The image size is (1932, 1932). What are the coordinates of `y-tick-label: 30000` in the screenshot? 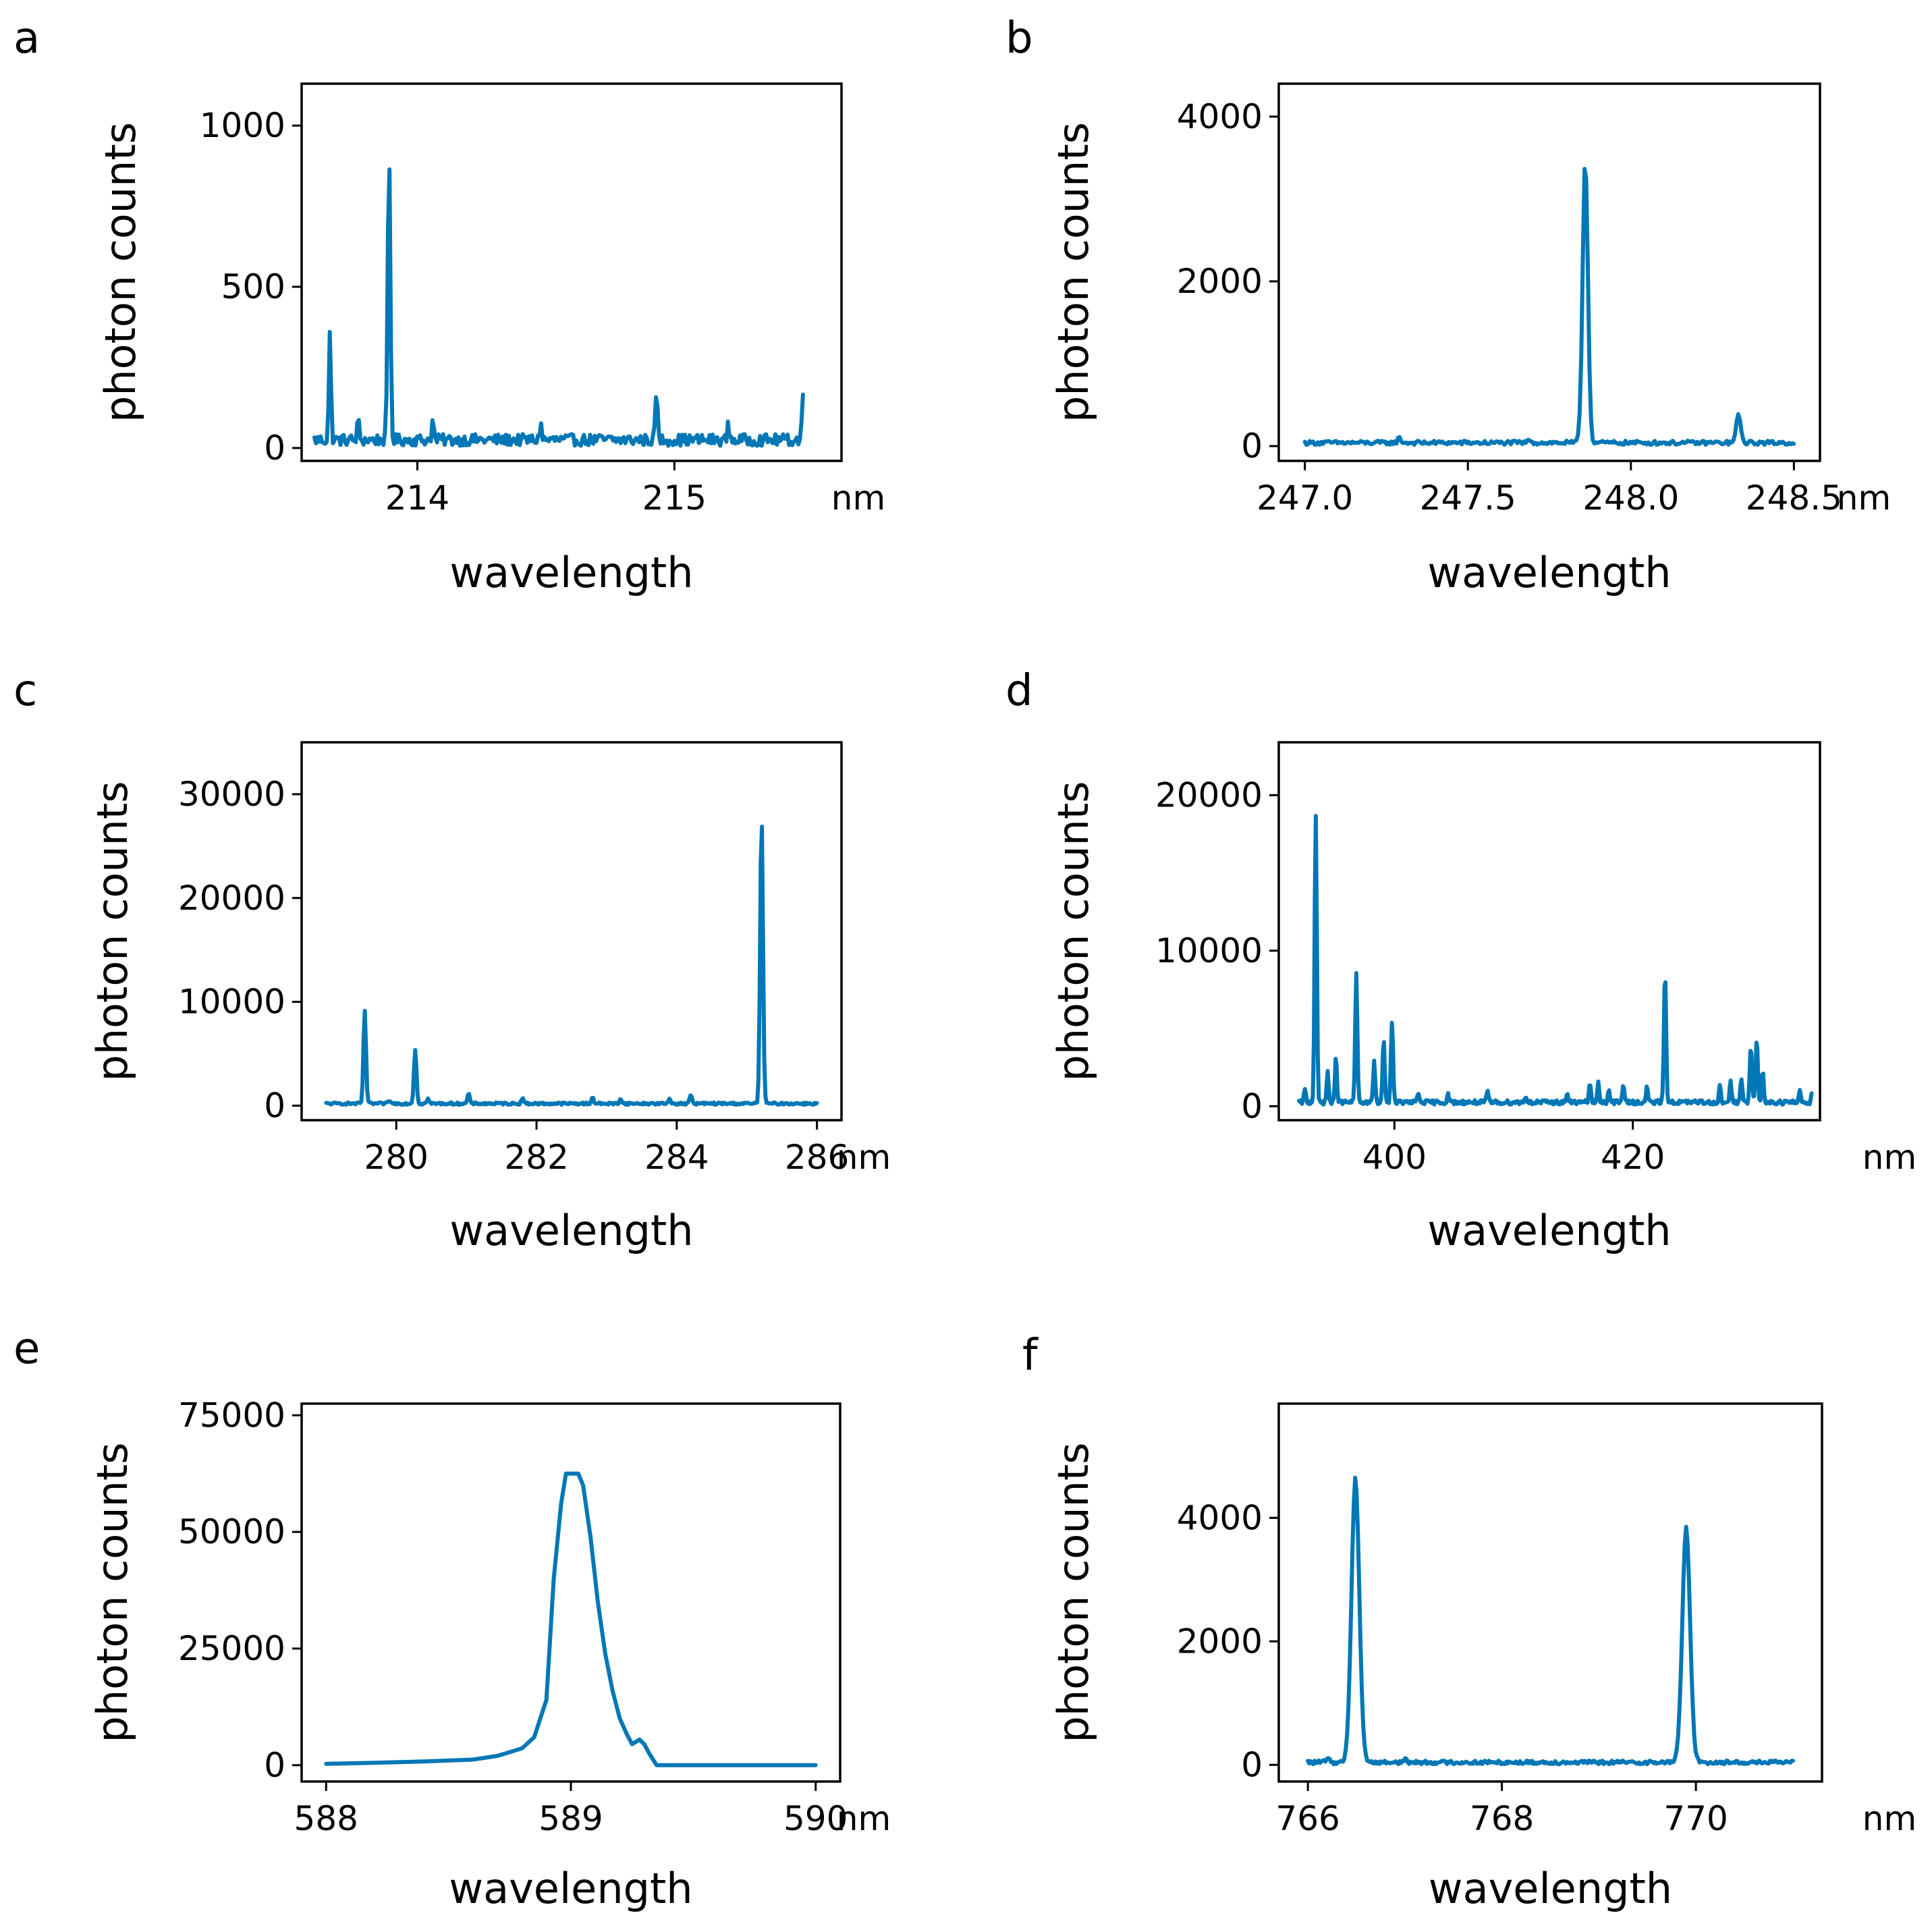 It's located at (231, 794).